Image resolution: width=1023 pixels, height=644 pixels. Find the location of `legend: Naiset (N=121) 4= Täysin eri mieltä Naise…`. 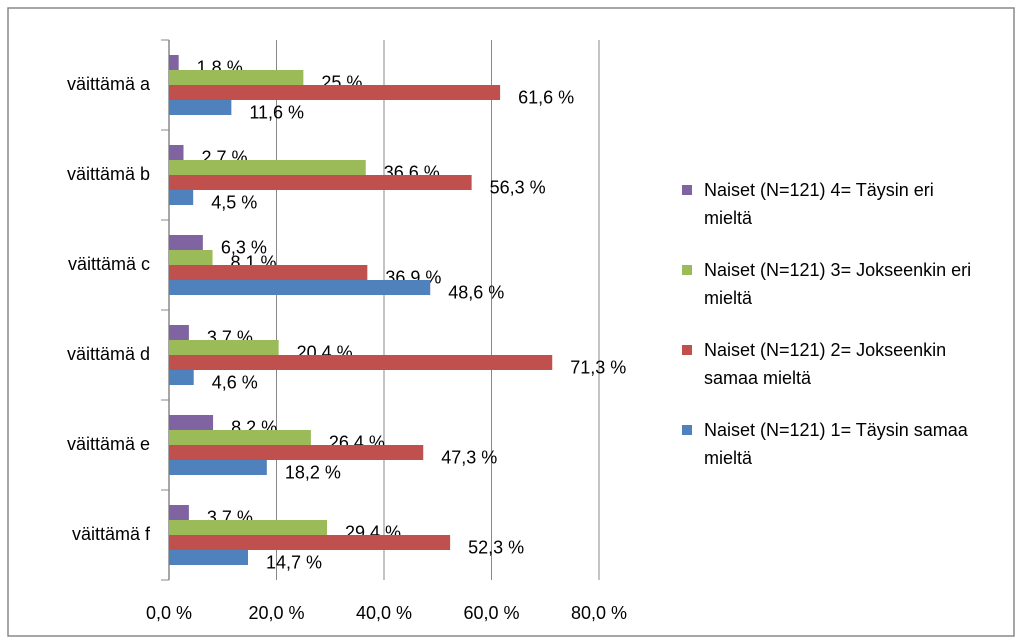

legend: Naiset (N=121) 4= Täysin eri mieltä Naise… is located at coordinates (830, 336).